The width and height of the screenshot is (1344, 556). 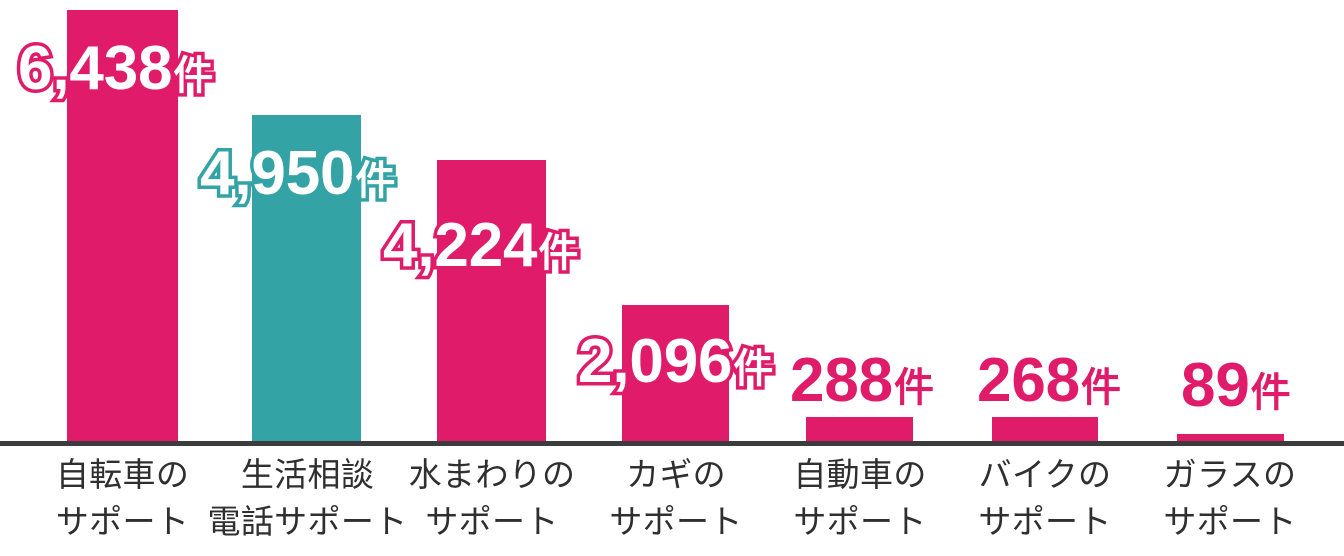 I want to click on bar-seikatsu-soudan, so click(x=306, y=280).